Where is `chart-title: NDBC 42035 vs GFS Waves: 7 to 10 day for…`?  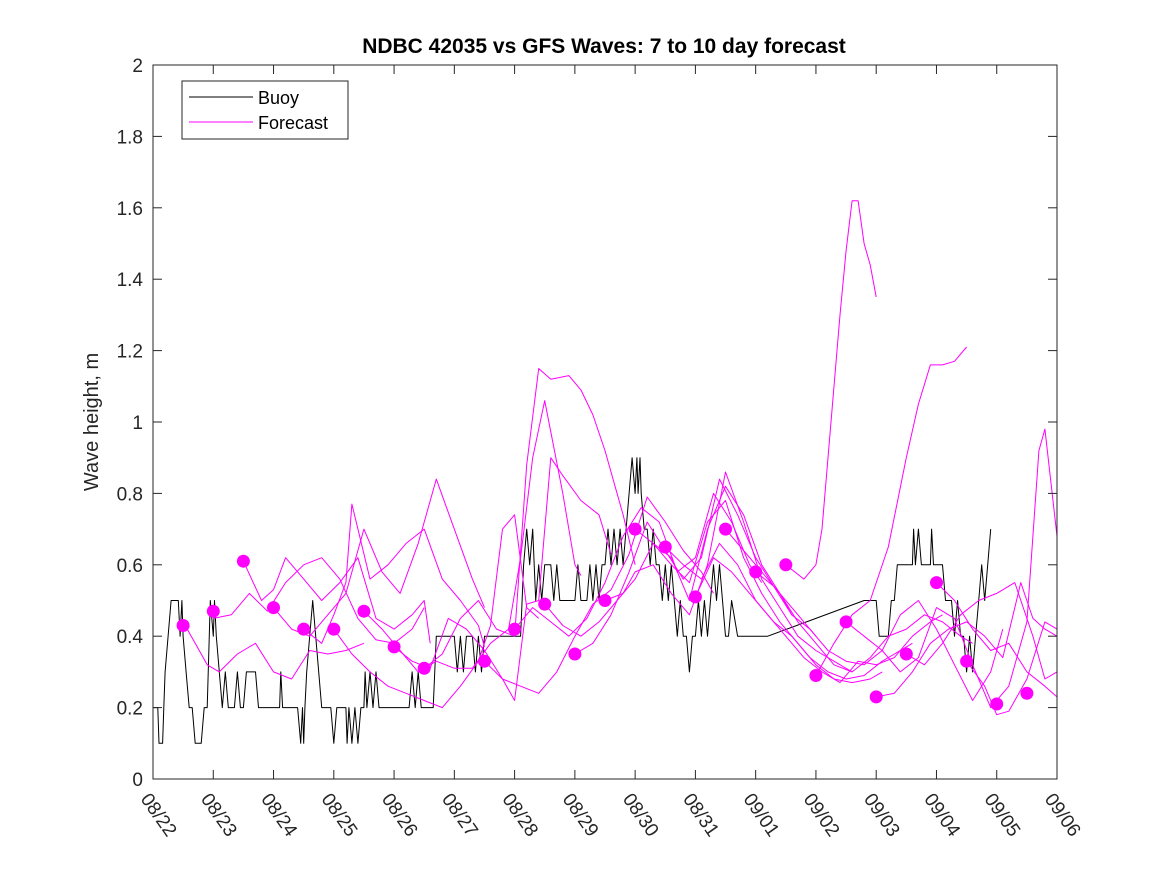
chart-title: NDBC 42035 vs GFS Waves: 7 to 10 day for… is located at coordinates (604, 46).